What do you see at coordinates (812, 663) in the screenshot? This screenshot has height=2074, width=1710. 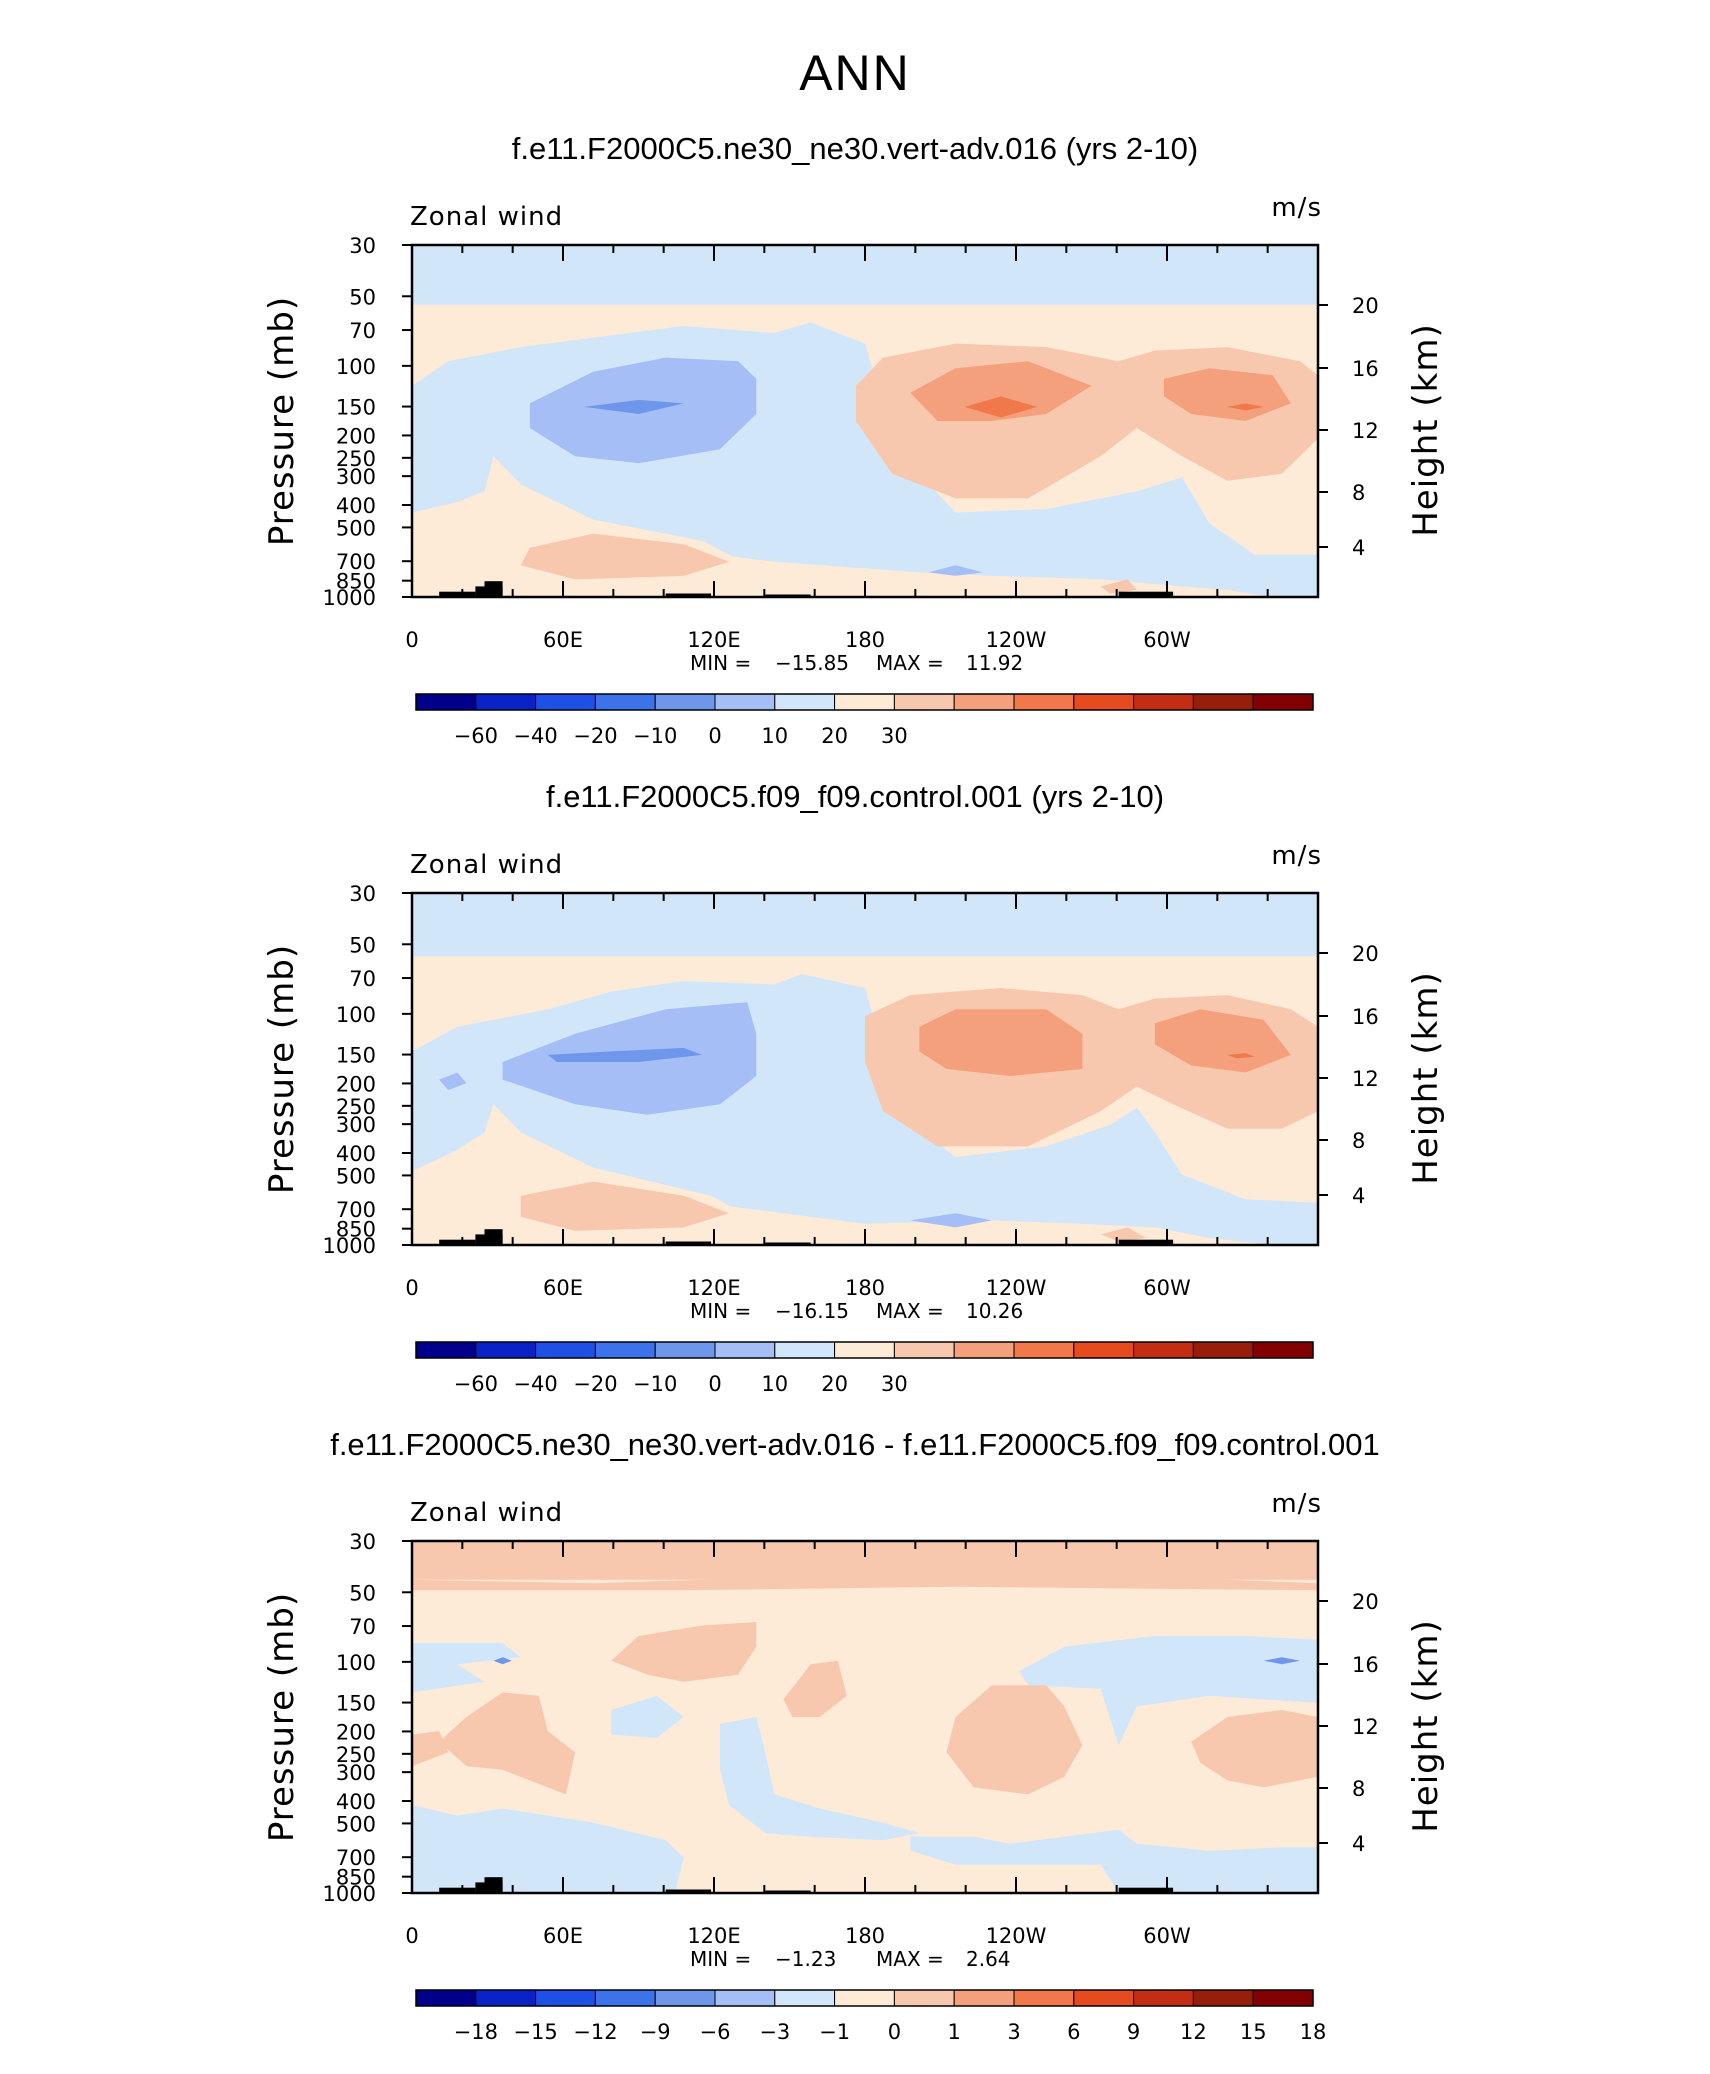 I see `min-value: −15.85` at bounding box center [812, 663].